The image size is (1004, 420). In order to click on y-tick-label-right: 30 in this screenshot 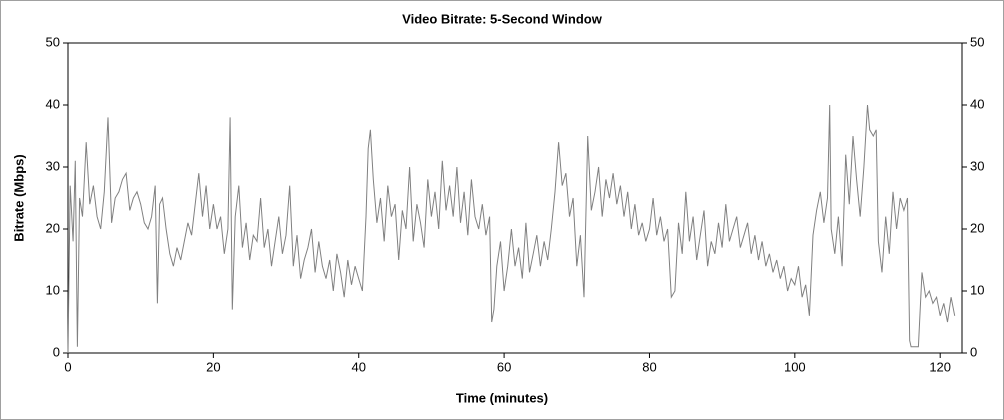, I will do `click(977, 165)`.